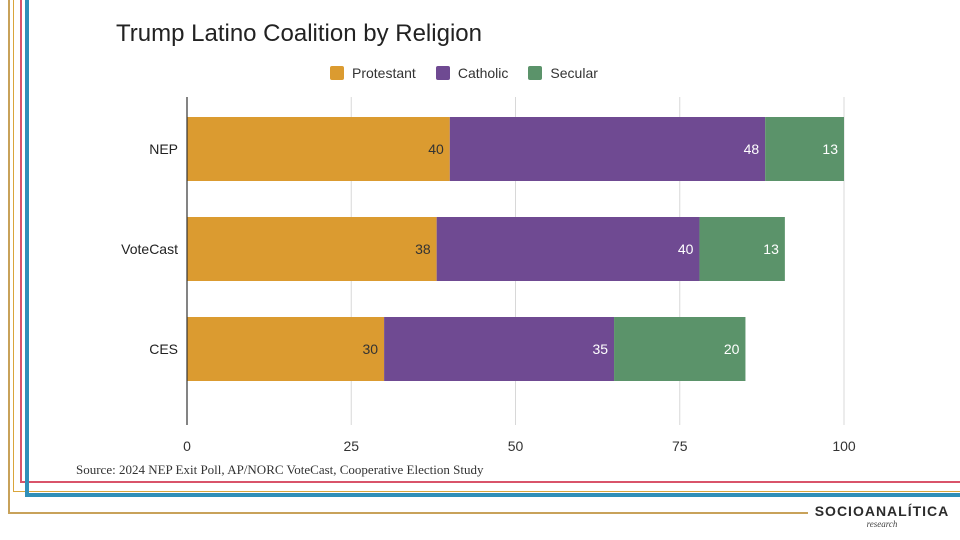 This screenshot has height=540, width=960. I want to click on data-label: 20, so click(732, 349).